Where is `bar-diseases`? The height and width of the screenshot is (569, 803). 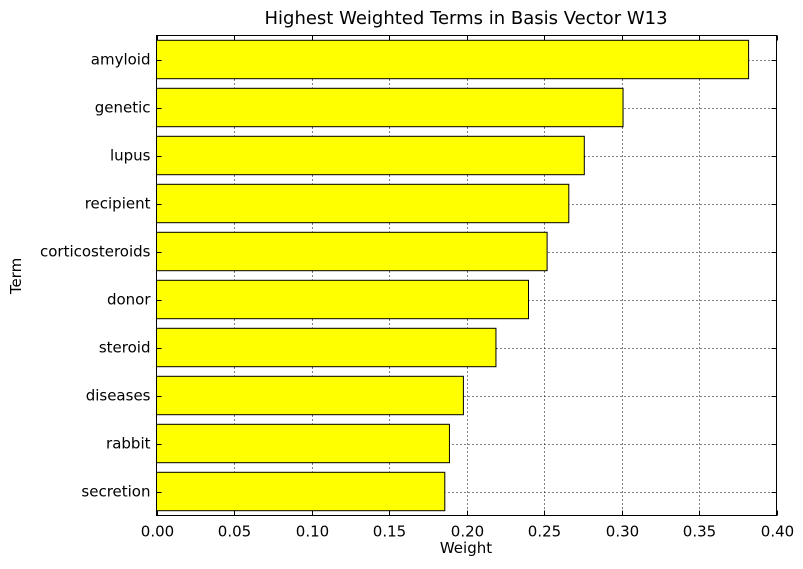
bar-diseases is located at coordinates (310, 395).